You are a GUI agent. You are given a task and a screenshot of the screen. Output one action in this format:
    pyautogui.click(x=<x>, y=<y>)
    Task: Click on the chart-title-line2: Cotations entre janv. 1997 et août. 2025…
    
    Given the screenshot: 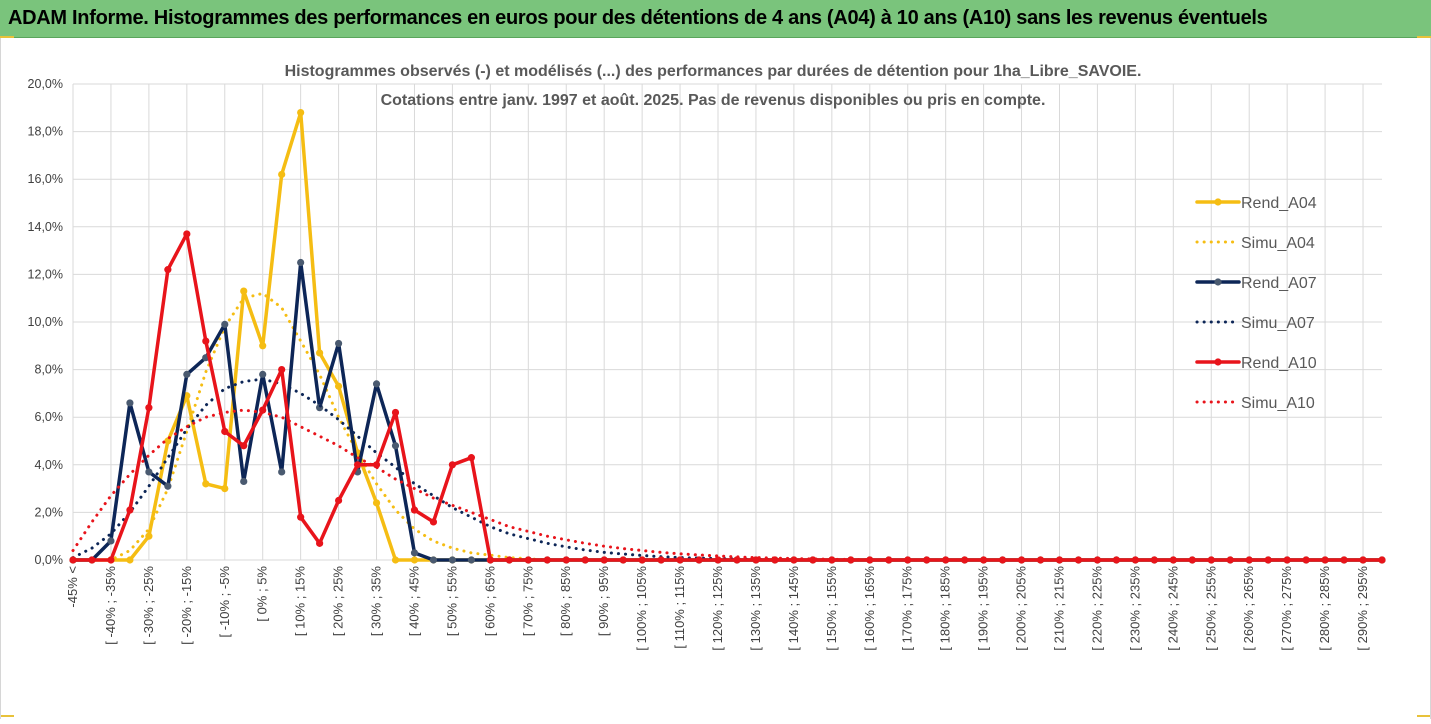 What is the action you would take?
    pyautogui.click(x=713, y=100)
    